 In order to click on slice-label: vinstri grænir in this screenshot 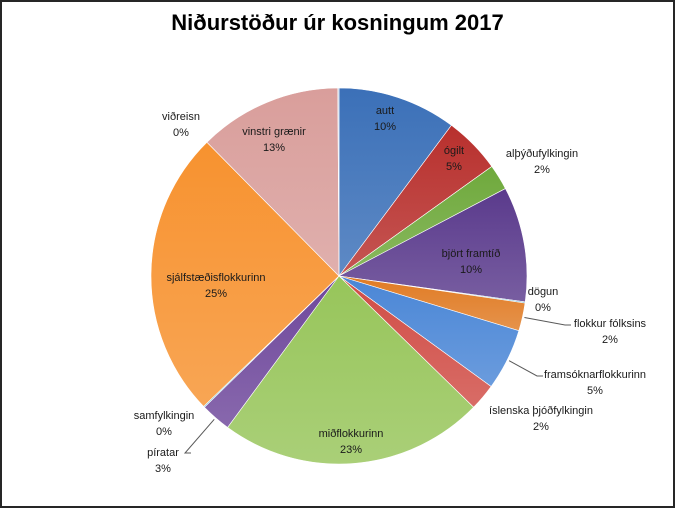, I will do `click(274, 132)`.